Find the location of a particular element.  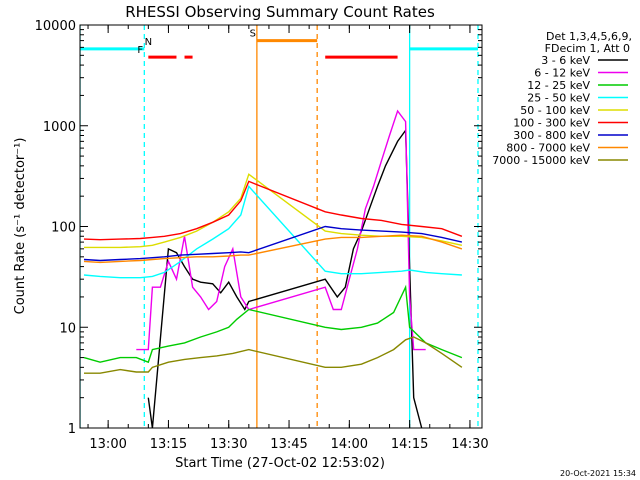

x-tick-label-4: 14:00 is located at coordinates (349, 444).